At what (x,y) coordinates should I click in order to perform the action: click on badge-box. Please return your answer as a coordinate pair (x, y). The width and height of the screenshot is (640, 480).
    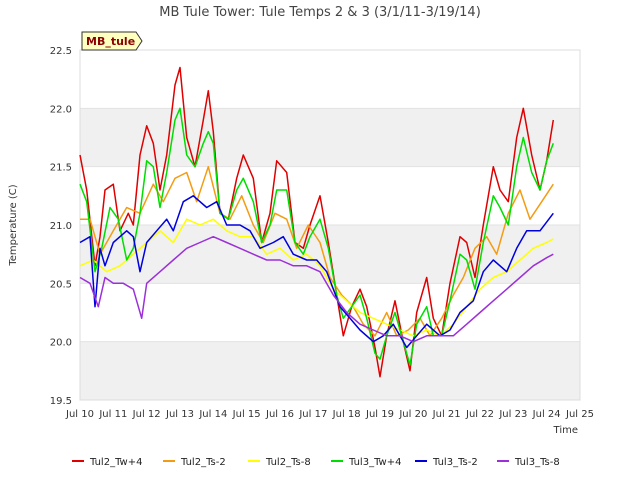
    Looking at the image, I should click on (112, 41).